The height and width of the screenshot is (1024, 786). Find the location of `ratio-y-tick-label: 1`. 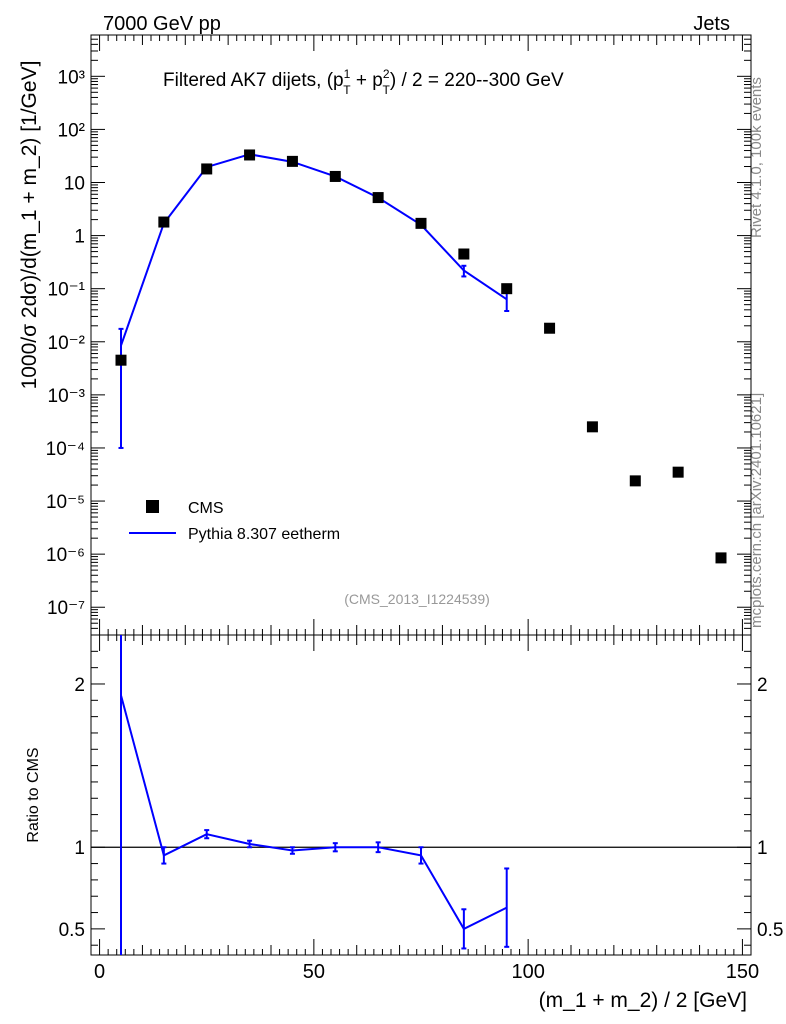

ratio-y-tick-label: 1 is located at coordinates (79, 848).